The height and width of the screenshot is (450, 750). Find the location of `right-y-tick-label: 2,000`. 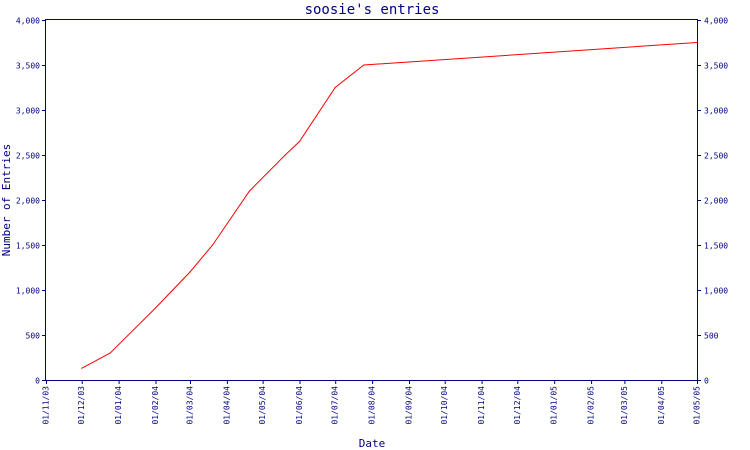

right-y-tick-label: 2,000 is located at coordinates (716, 201).